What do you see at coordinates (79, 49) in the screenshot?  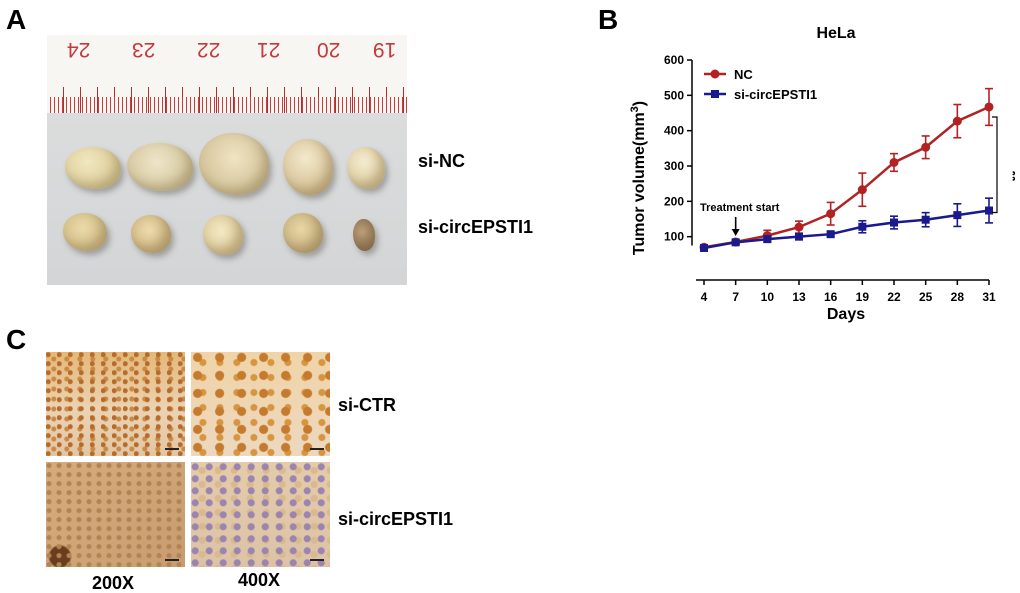 I see `ruler-number: 24` at bounding box center [79, 49].